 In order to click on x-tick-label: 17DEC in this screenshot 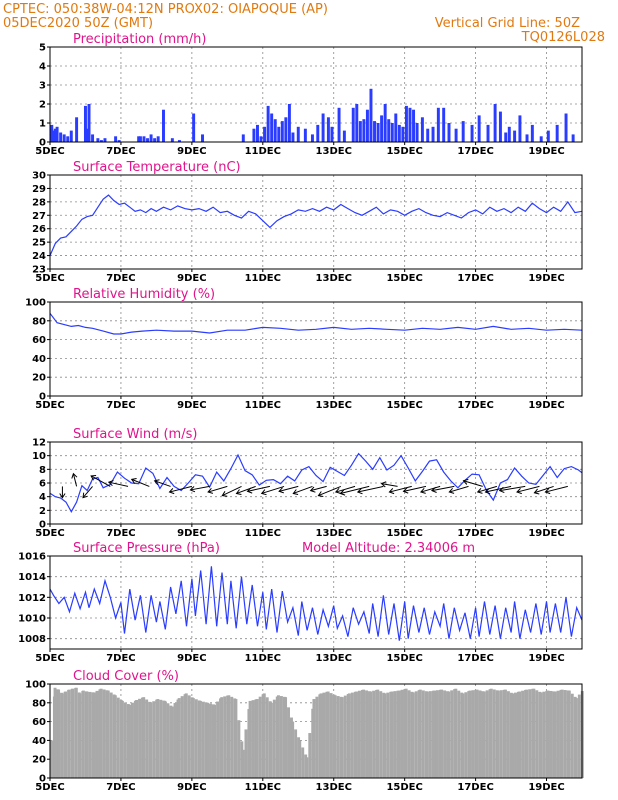, I will do `click(475, 151)`.